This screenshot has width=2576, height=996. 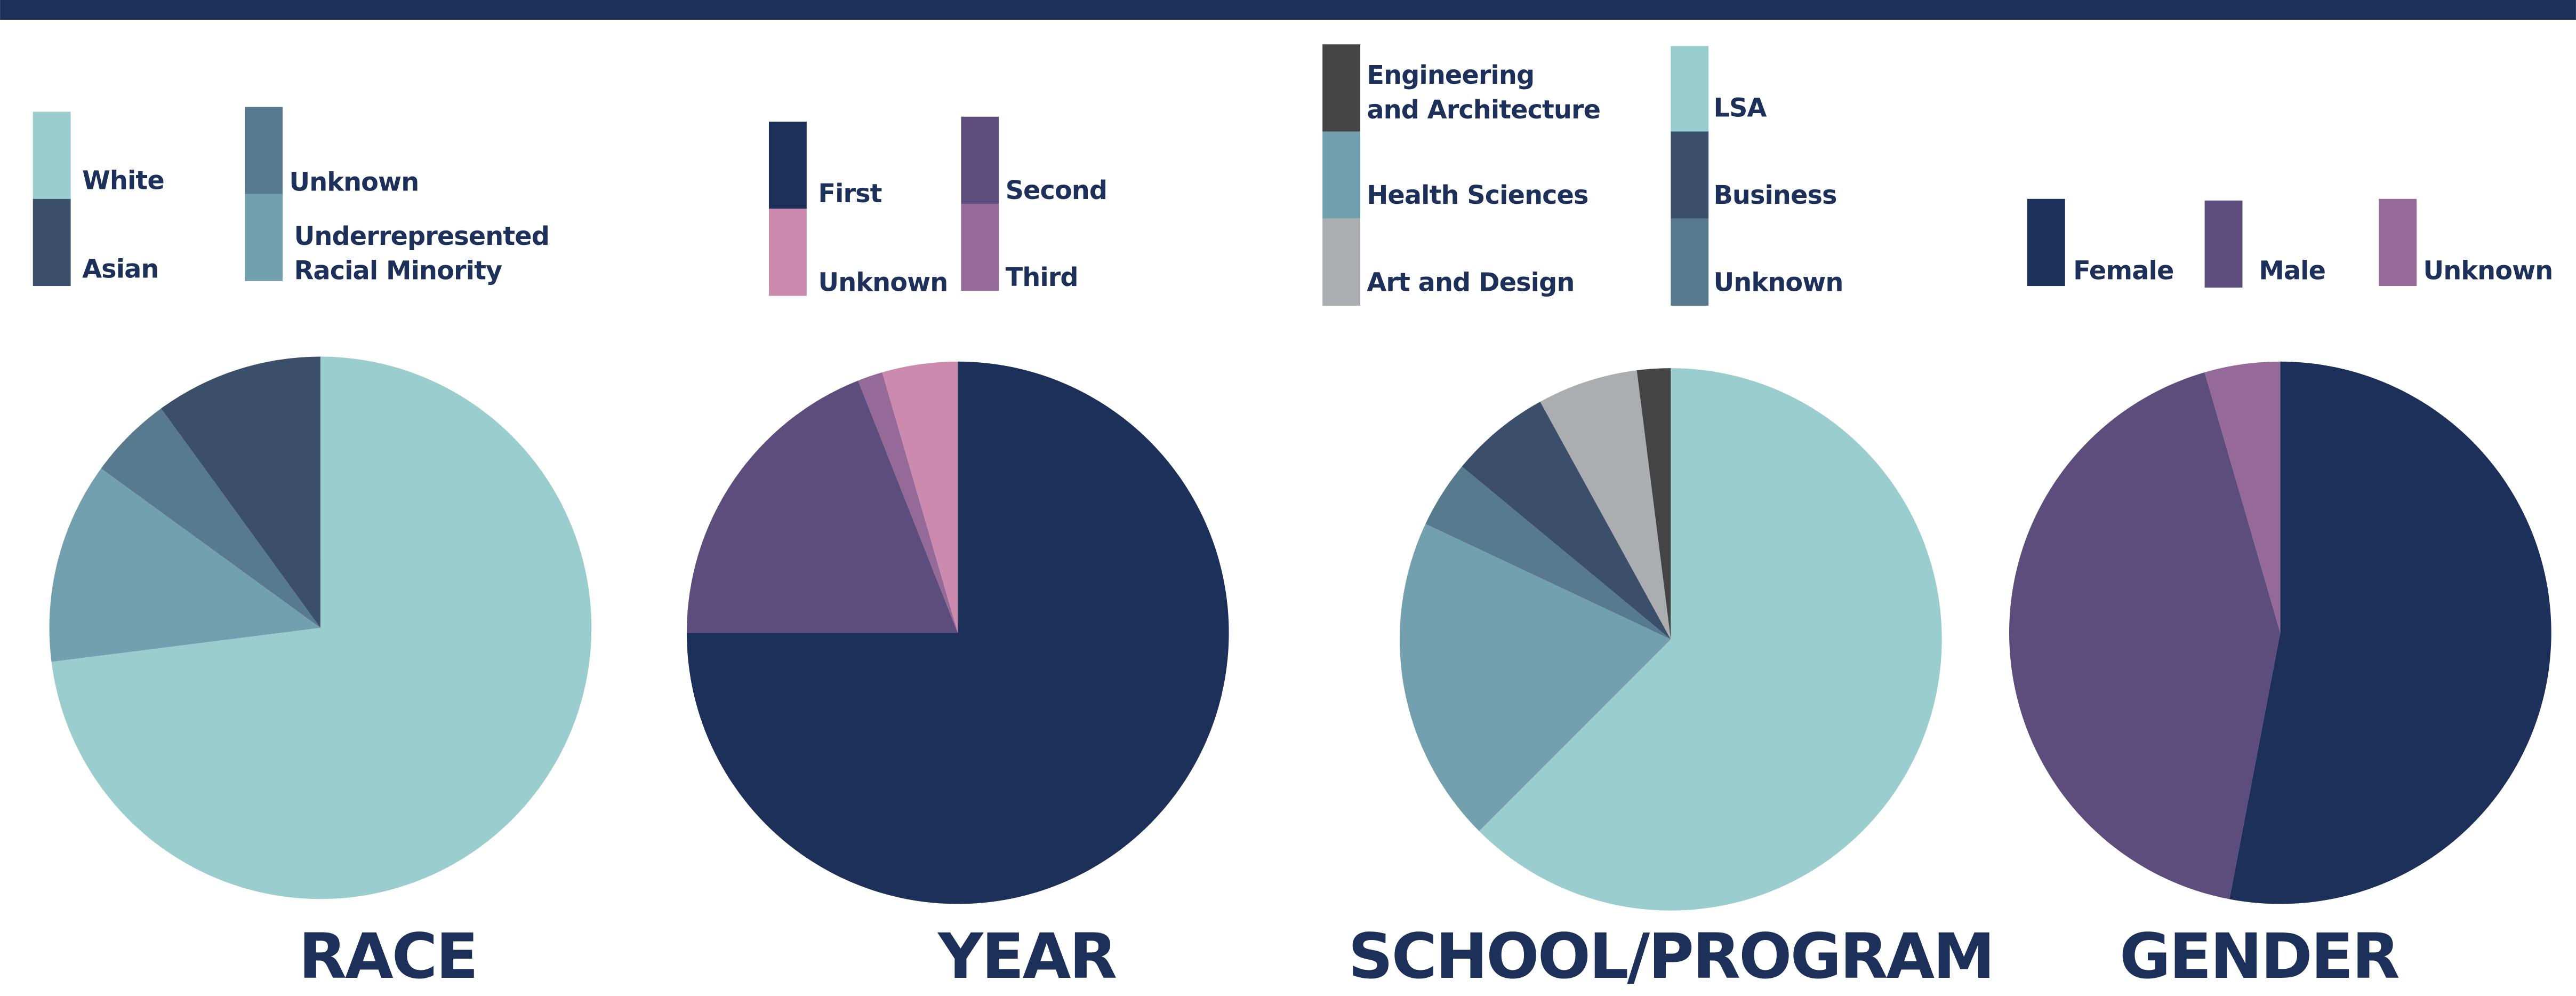 I want to click on legend-label-box: Male, so click(x=2292, y=271).